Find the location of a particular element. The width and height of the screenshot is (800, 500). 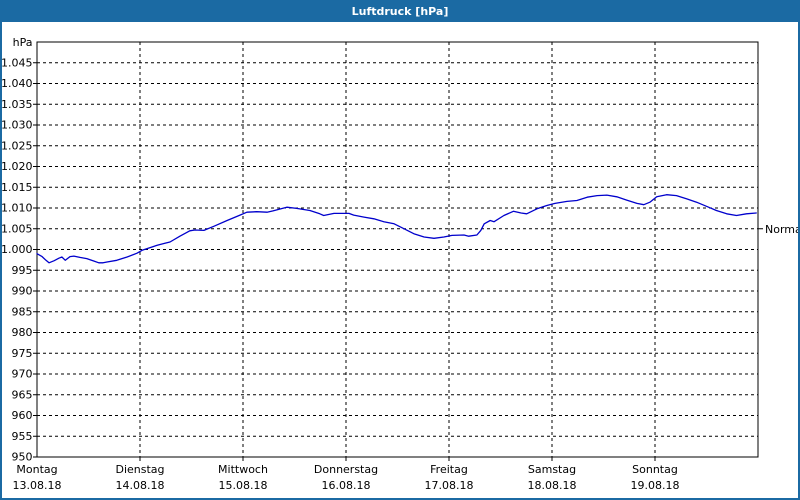

y-tick-label: 1.000 is located at coordinates (17, 249).